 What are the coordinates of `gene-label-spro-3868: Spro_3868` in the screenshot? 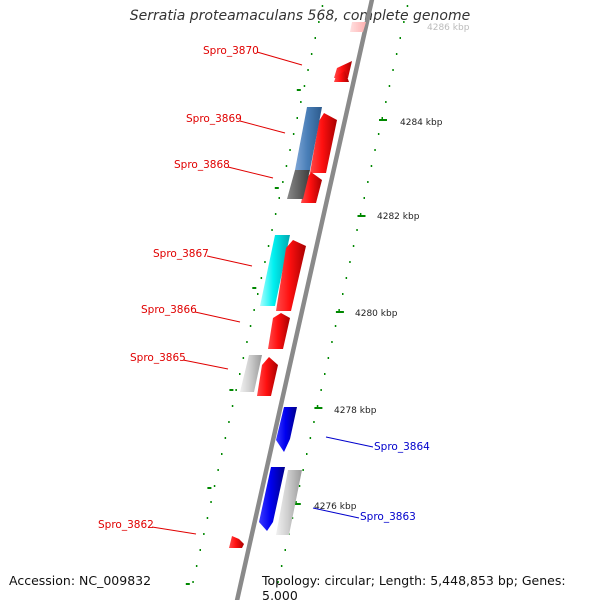 It's located at (202, 165).